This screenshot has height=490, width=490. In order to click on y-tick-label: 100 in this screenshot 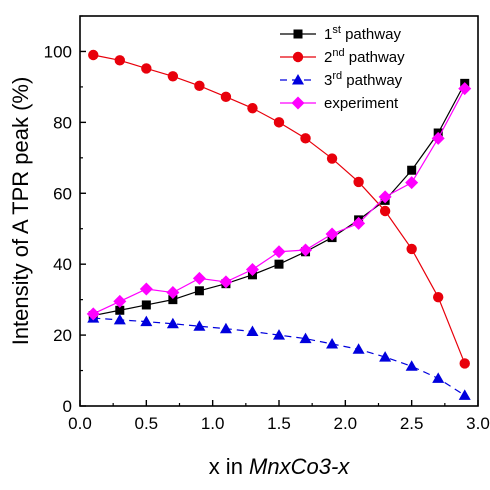, I will do `click(58, 51)`.